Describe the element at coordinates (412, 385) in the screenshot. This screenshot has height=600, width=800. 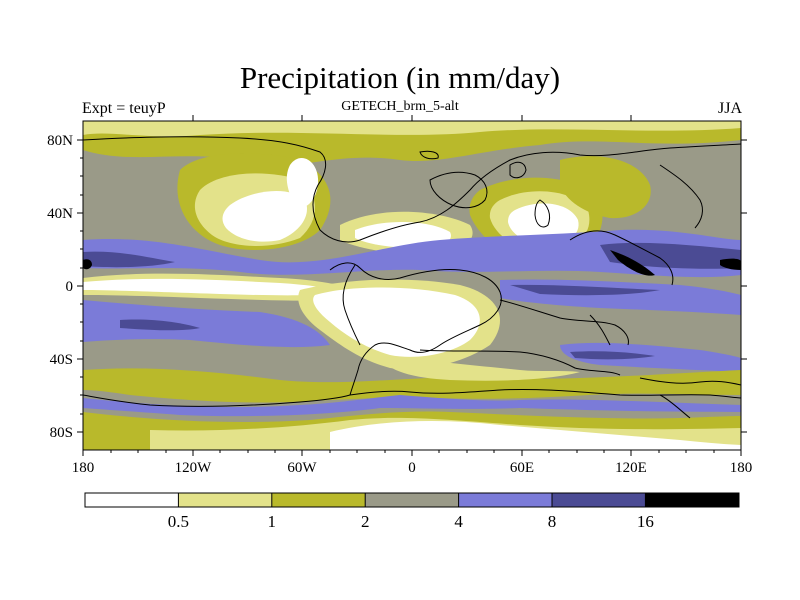
I see `field-southern-ocean-yellow` at that location.